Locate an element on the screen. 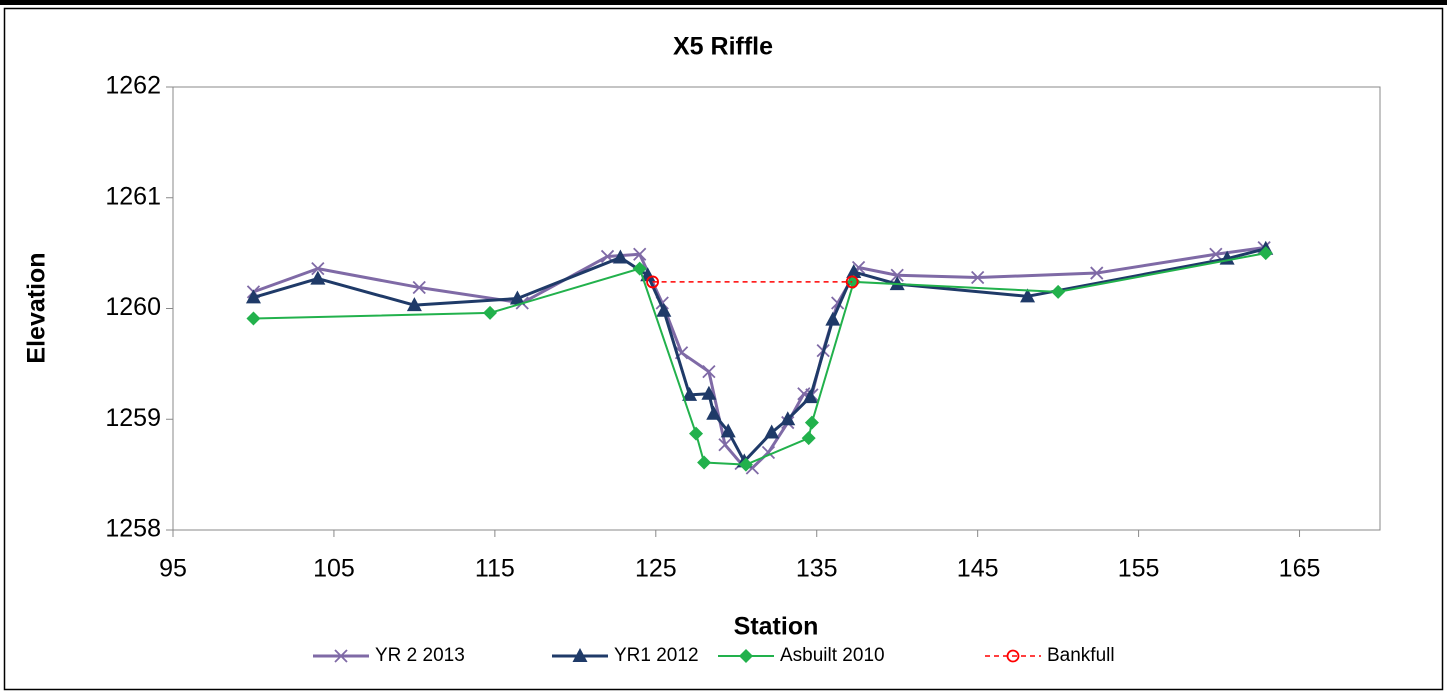 The height and width of the screenshot is (692, 1447). x-tick-label: 115 is located at coordinates (495, 569).